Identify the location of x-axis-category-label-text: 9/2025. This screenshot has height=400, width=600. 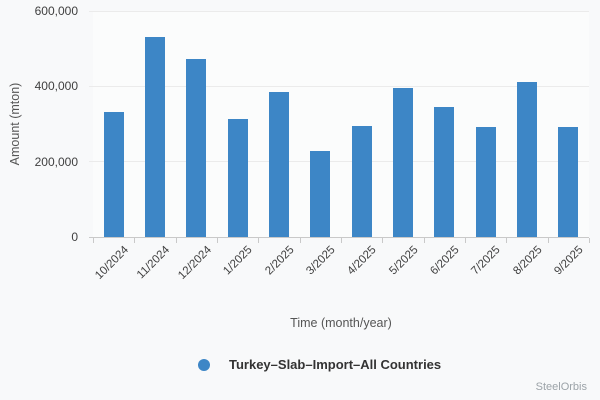
(569, 261).